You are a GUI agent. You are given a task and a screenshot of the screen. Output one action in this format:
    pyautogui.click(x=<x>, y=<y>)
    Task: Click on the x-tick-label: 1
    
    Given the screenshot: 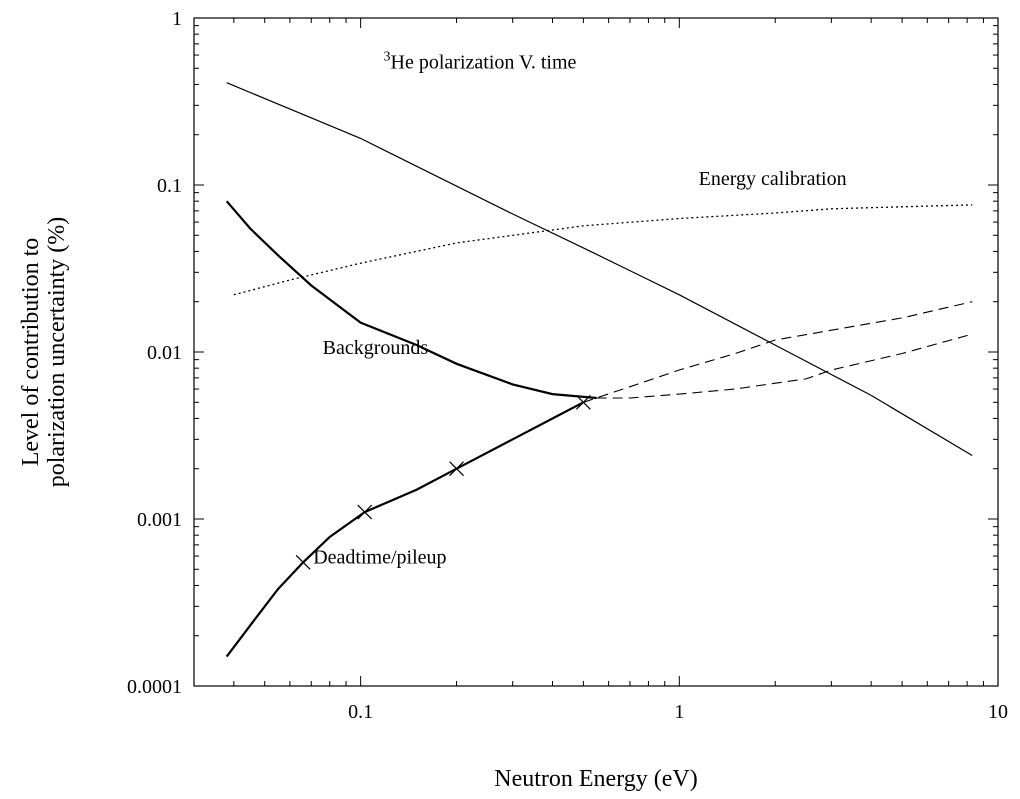 What is the action you would take?
    pyautogui.click(x=679, y=712)
    